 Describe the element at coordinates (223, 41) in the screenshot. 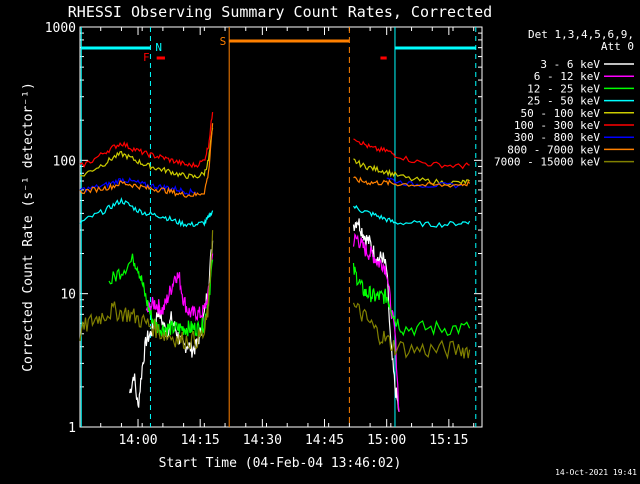

I see `saa-marker: S` at that location.